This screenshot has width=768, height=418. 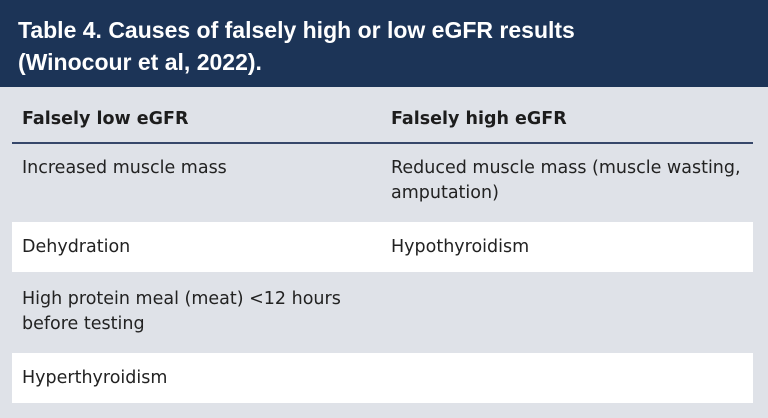 I want to click on cell-falsely-low: Dehydration, so click(x=76, y=247).